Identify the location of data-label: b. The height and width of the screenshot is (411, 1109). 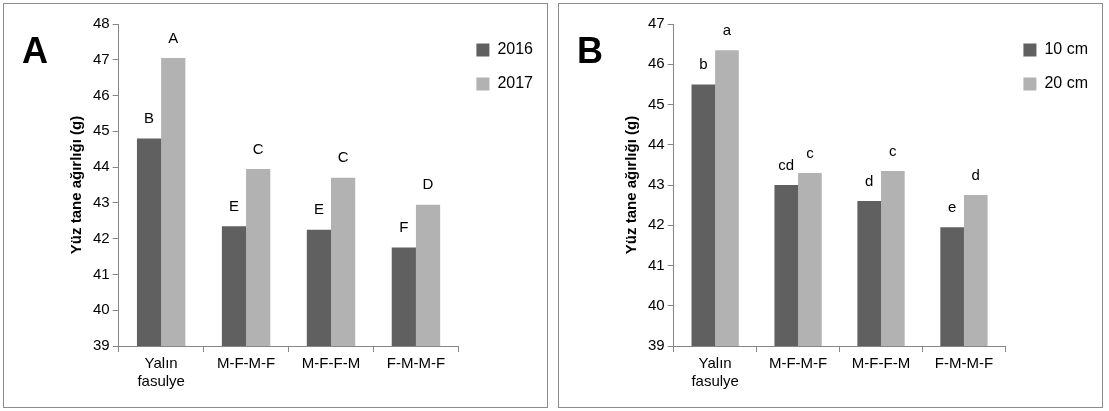
(703, 64).